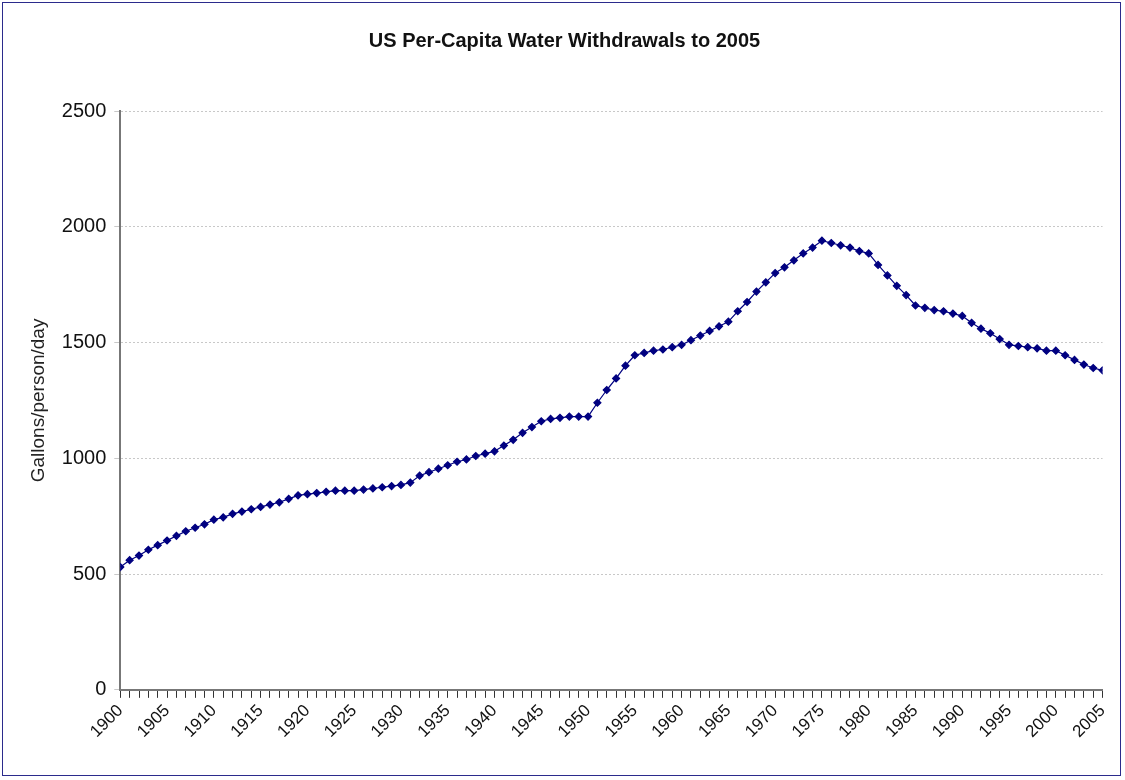  Describe the element at coordinates (84, 109) in the screenshot. I see `y-tick-label: 2500` at that location.